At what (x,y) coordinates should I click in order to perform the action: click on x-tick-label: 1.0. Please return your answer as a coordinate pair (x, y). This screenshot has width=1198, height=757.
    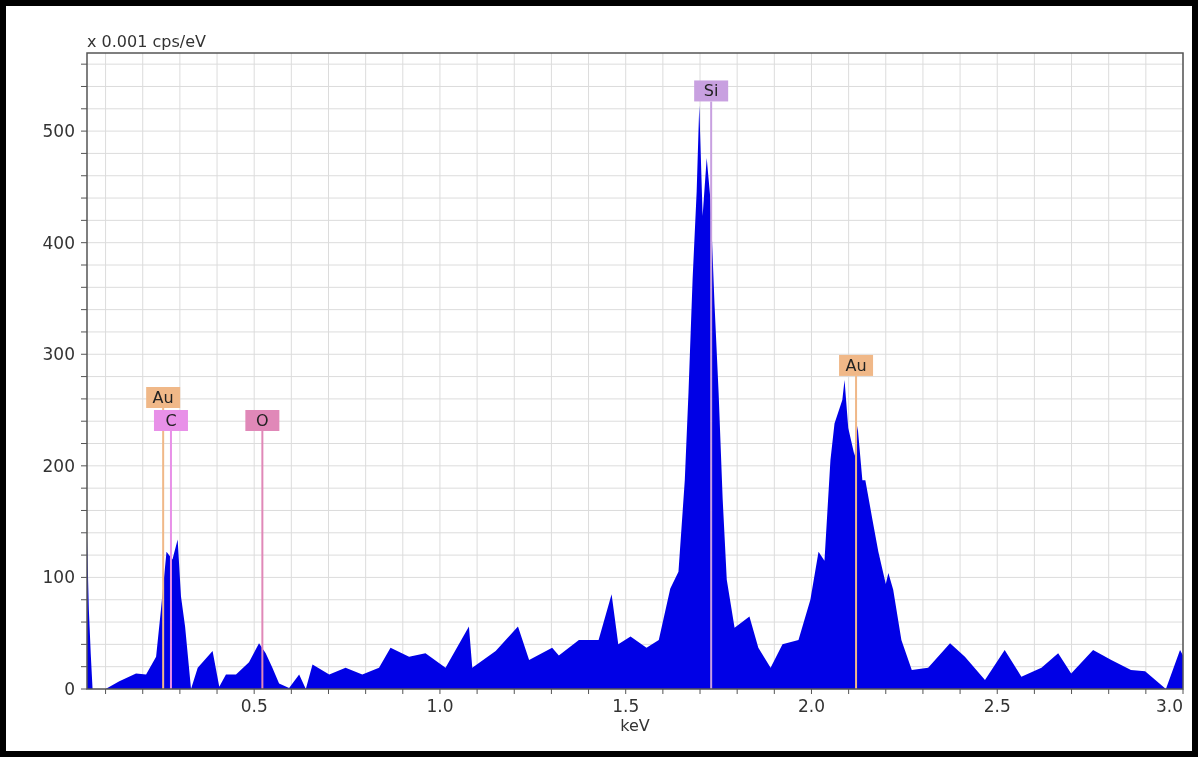
    Looking at the image, I should click on (440, 706).